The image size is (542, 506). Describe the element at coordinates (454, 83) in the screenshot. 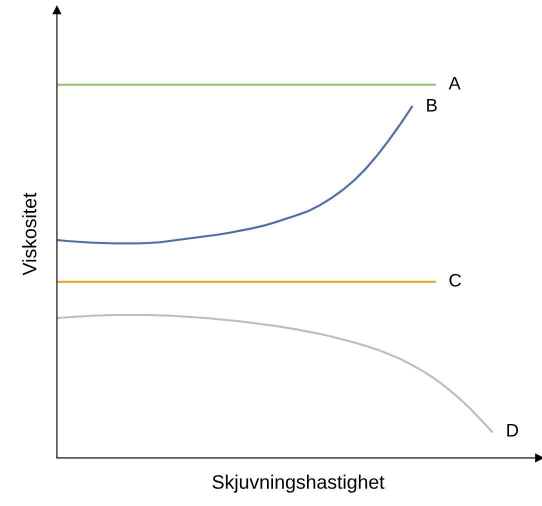

I see `series-label: A` at that location.